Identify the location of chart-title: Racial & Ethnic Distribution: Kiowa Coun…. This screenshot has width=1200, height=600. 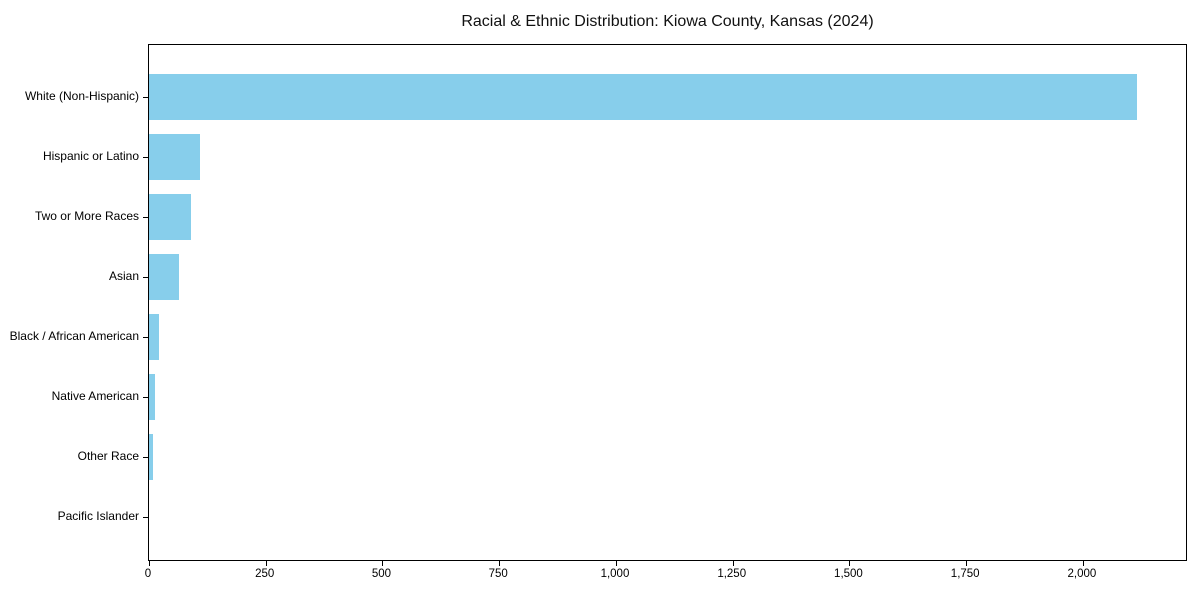
(667, 21).